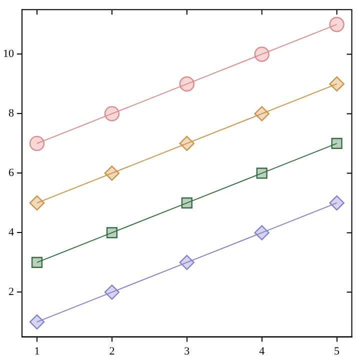  I want to click on y-tick-label: 10, so click(8, 54).